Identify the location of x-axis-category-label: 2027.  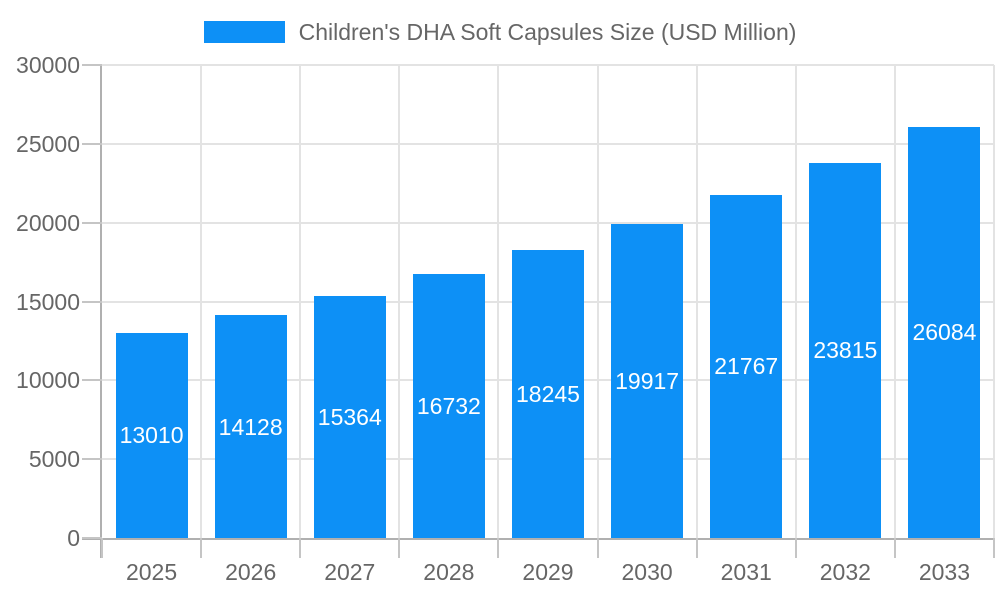
(350, 572).